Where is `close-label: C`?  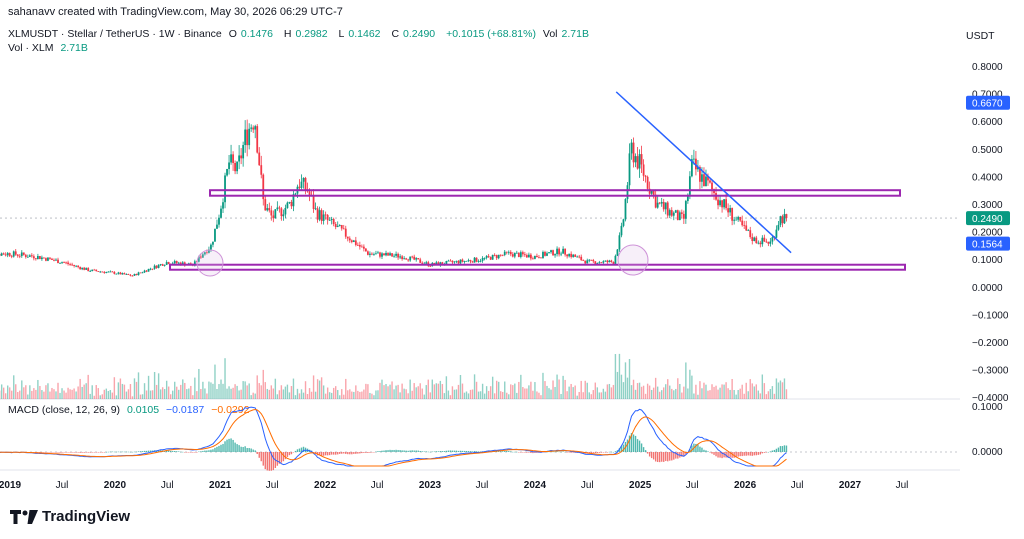
close-label: C is located at coordinates (395, 34).